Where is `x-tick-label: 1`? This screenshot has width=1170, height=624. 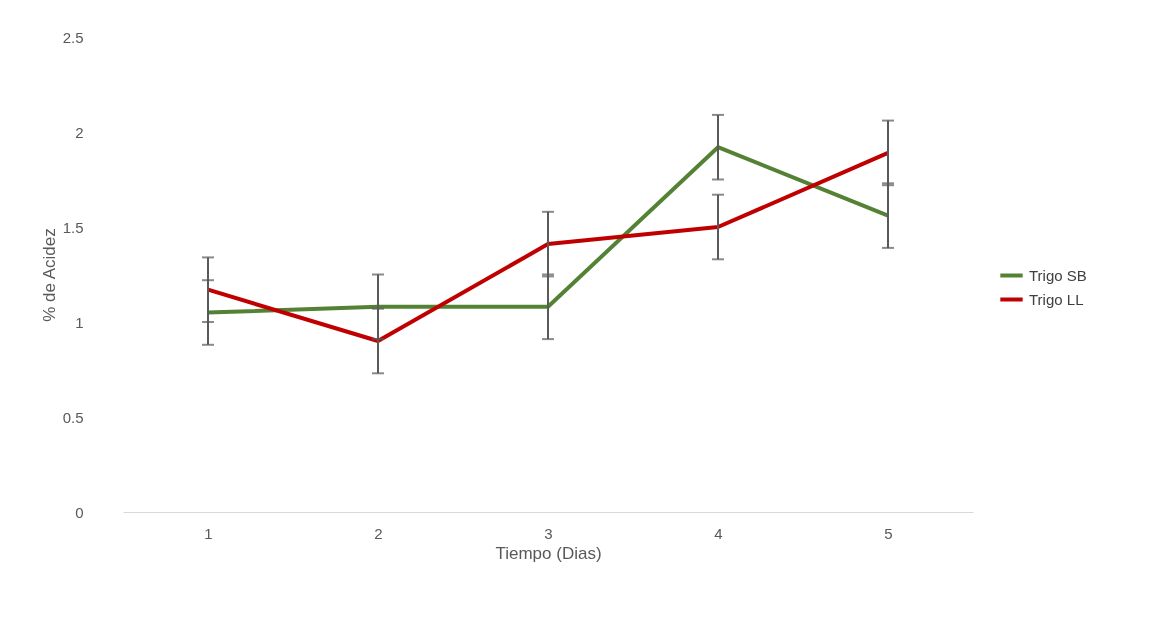 x-tick-label: 1 is located at coordinates (208, 533).